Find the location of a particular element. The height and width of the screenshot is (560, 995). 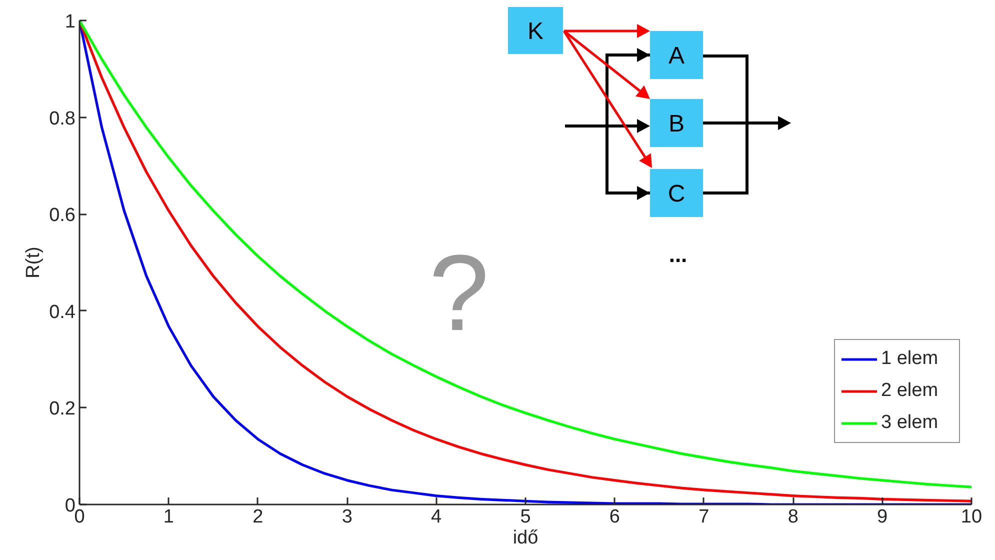

x-tick-label: 2 is located at coordinates (258, 517).